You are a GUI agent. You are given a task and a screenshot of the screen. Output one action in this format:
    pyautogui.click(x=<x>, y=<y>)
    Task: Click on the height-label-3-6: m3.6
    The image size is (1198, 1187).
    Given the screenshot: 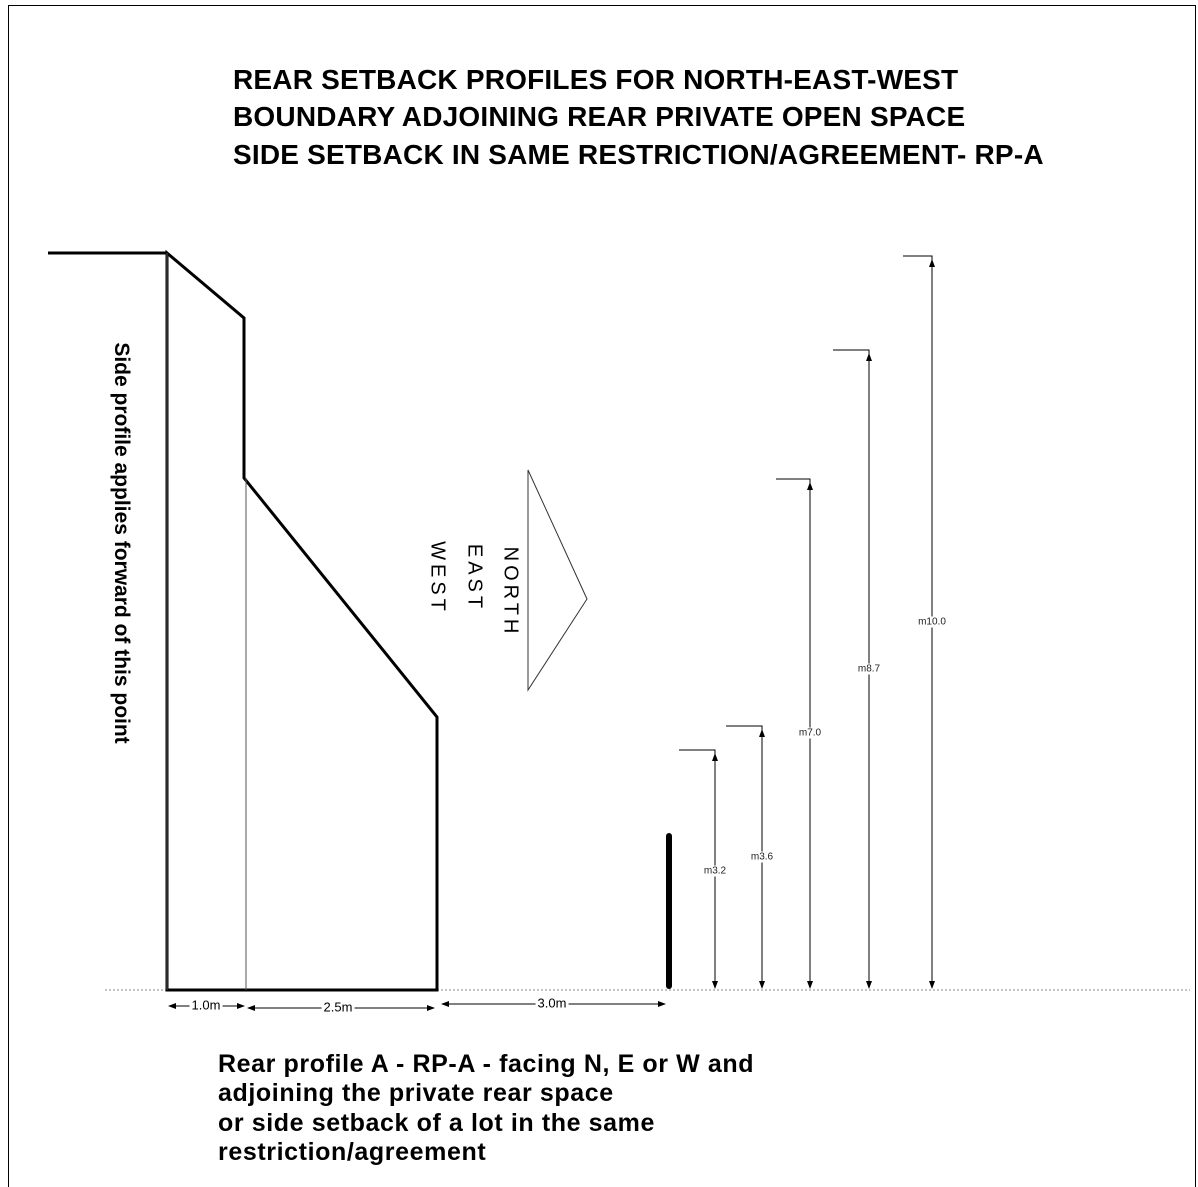 What is the action you would take?
    pyautogui.click(x=762, y=857)
    